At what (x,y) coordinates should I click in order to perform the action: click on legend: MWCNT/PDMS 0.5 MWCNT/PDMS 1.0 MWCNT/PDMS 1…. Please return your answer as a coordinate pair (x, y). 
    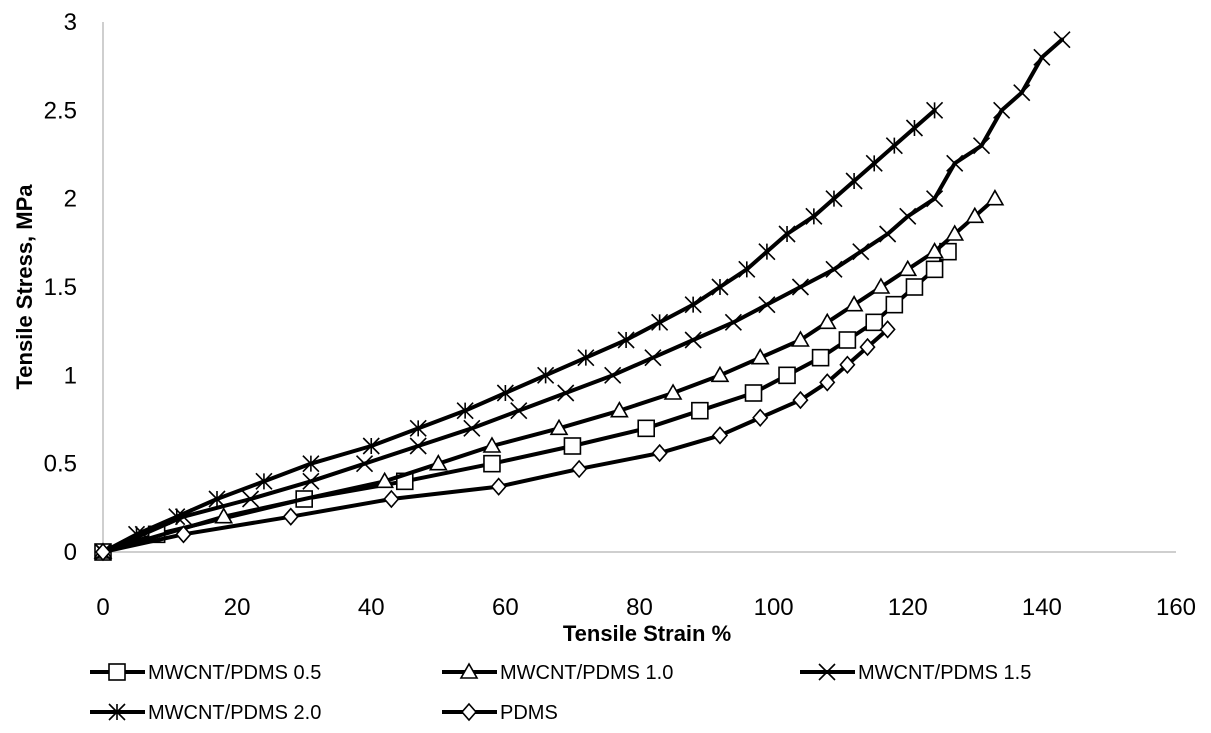
    Looking at the image, I should click on (560, 693).